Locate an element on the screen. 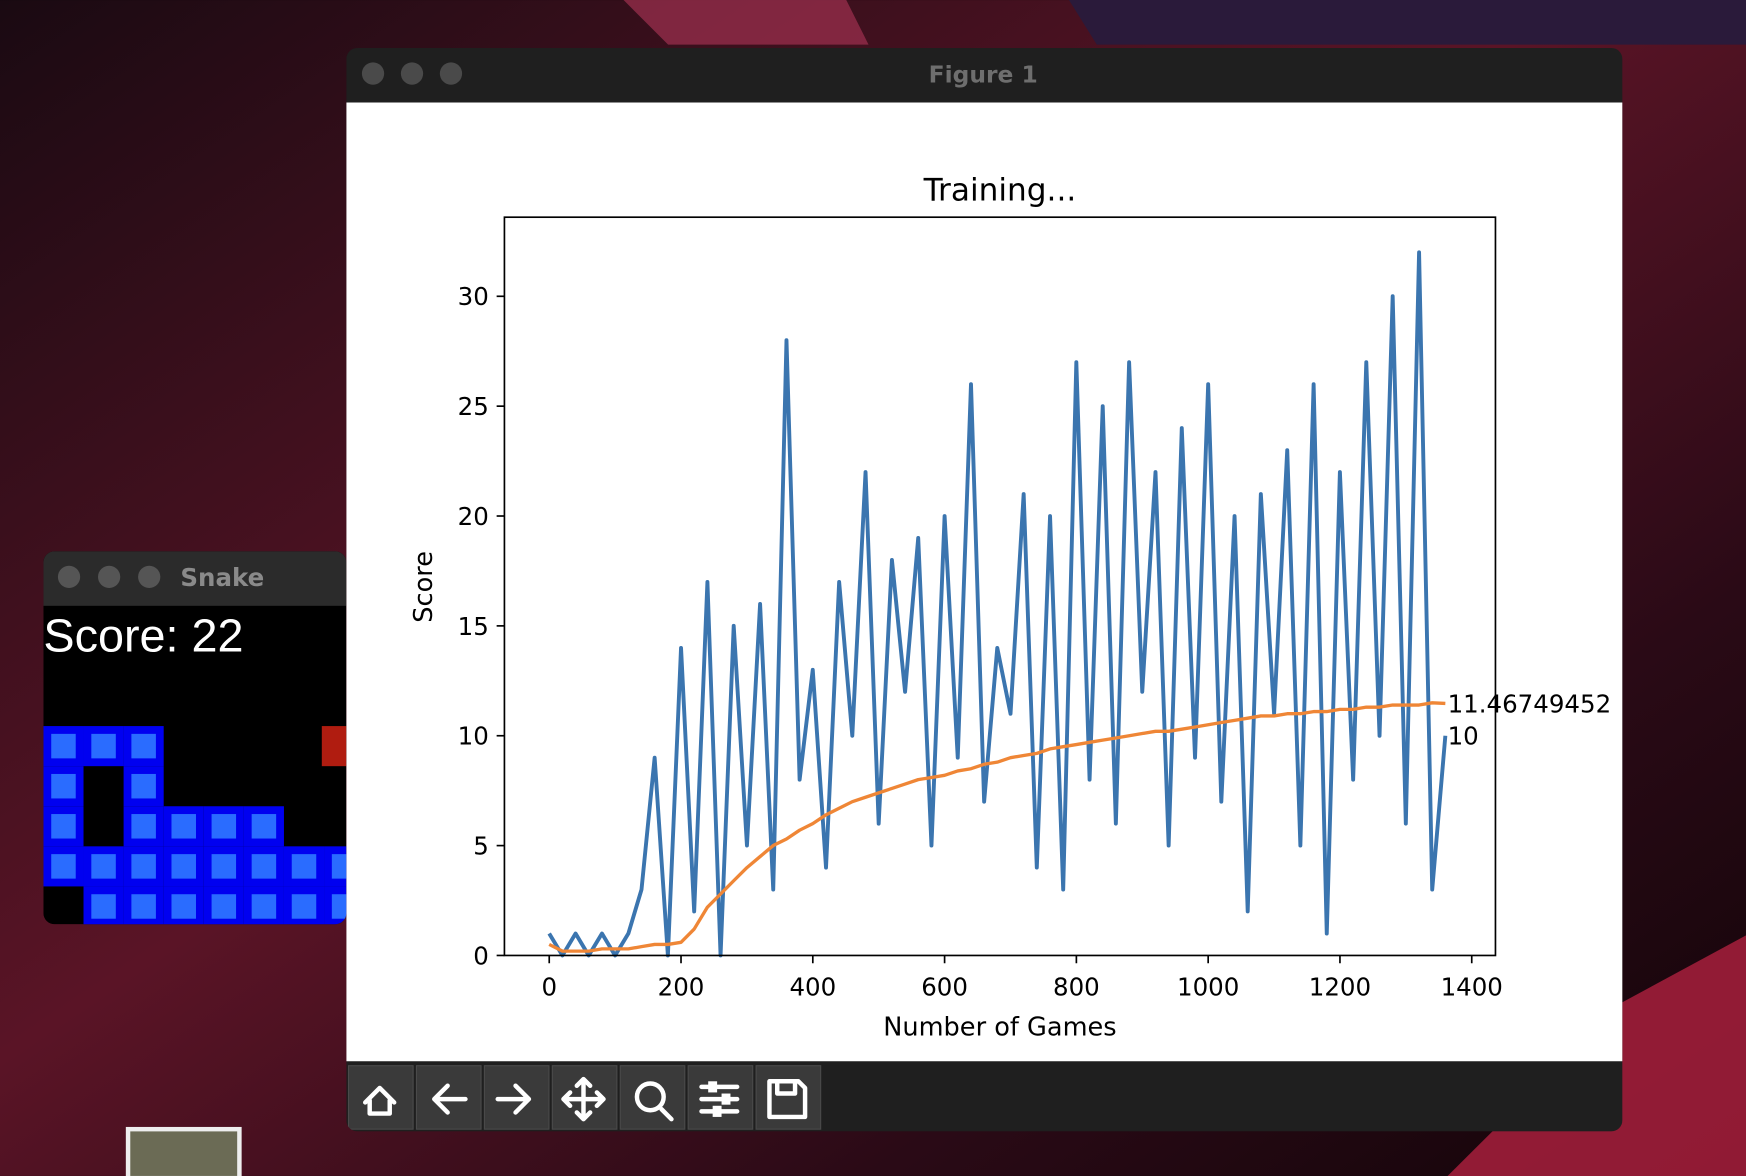  pan-icon is located at coordinates (583, 1099).